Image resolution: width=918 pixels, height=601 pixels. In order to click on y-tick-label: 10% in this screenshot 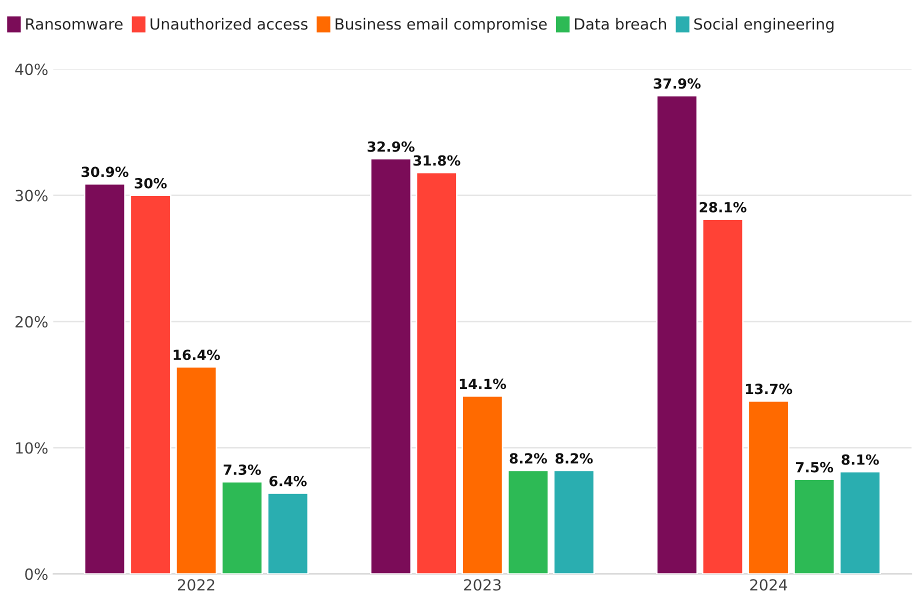, I will do `click(32, 448)`.